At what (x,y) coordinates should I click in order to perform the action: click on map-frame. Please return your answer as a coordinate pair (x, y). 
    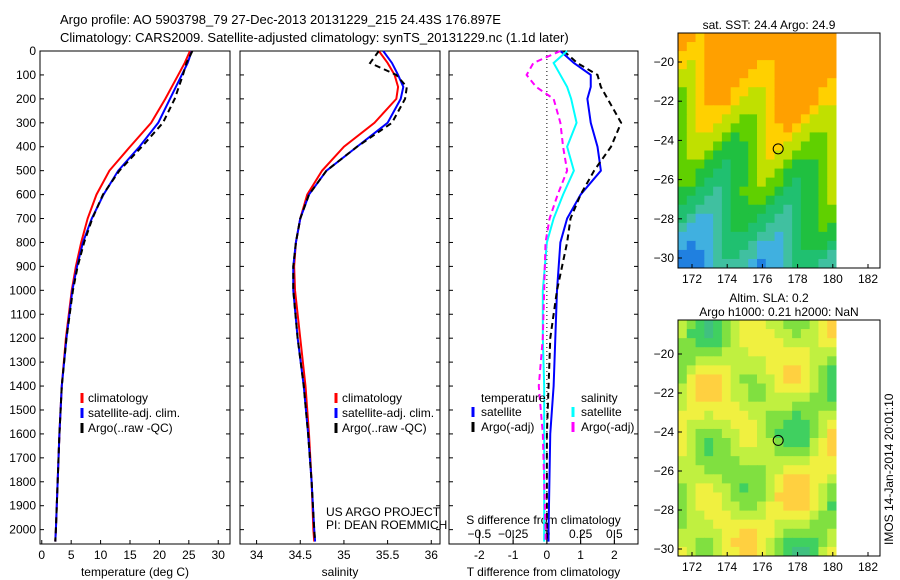
    Looking at the image, I should click on (779, 150).